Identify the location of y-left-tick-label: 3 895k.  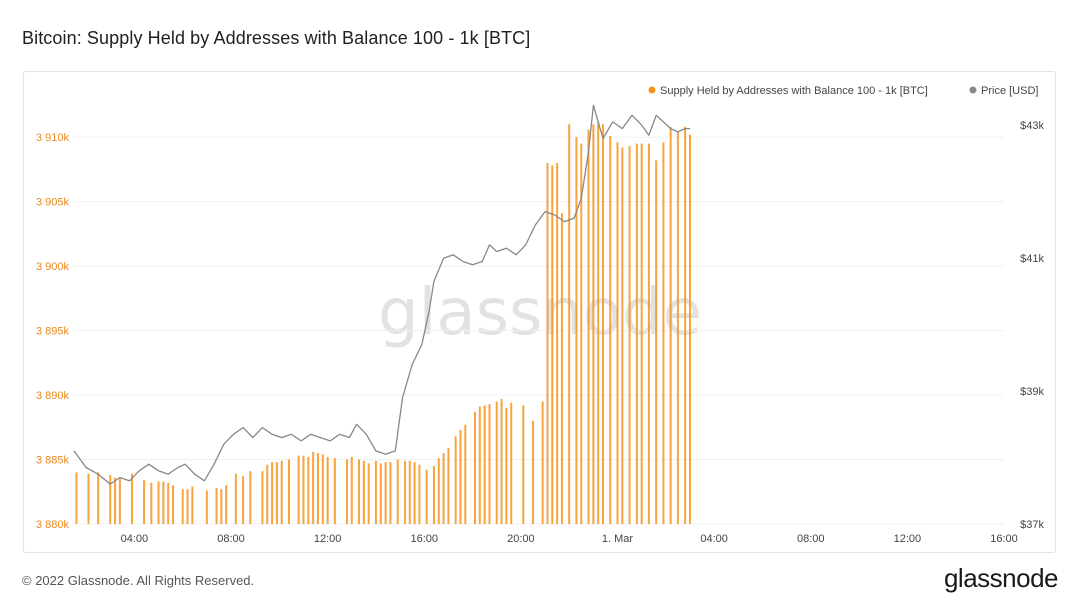
(53, 332).